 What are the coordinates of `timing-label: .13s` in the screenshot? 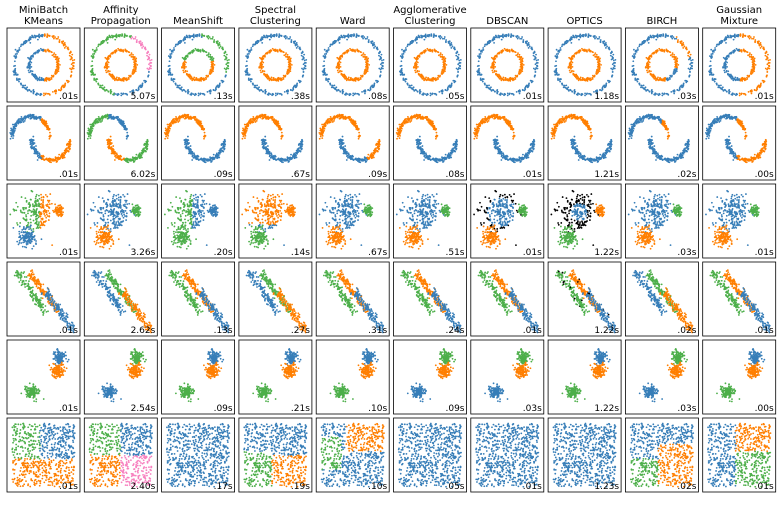 It's located at (223, 97).